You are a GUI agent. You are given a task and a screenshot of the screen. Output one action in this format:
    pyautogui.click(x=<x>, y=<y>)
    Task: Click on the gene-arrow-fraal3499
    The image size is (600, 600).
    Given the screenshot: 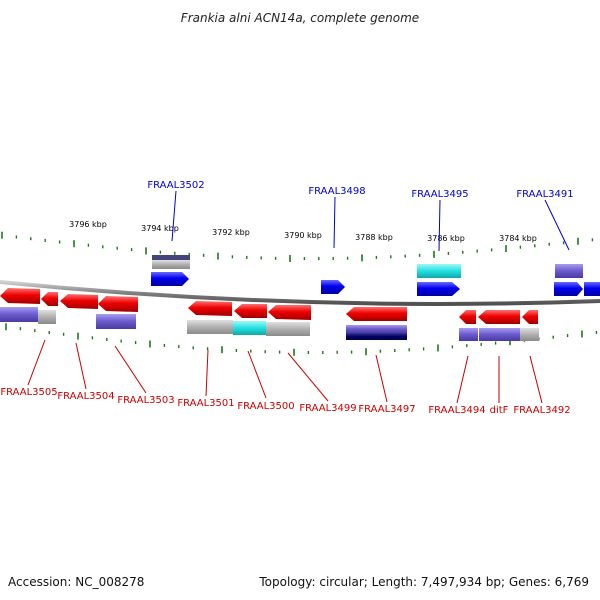 What is the action you would take?
    pyautogui.click(x=289, y=312)
    